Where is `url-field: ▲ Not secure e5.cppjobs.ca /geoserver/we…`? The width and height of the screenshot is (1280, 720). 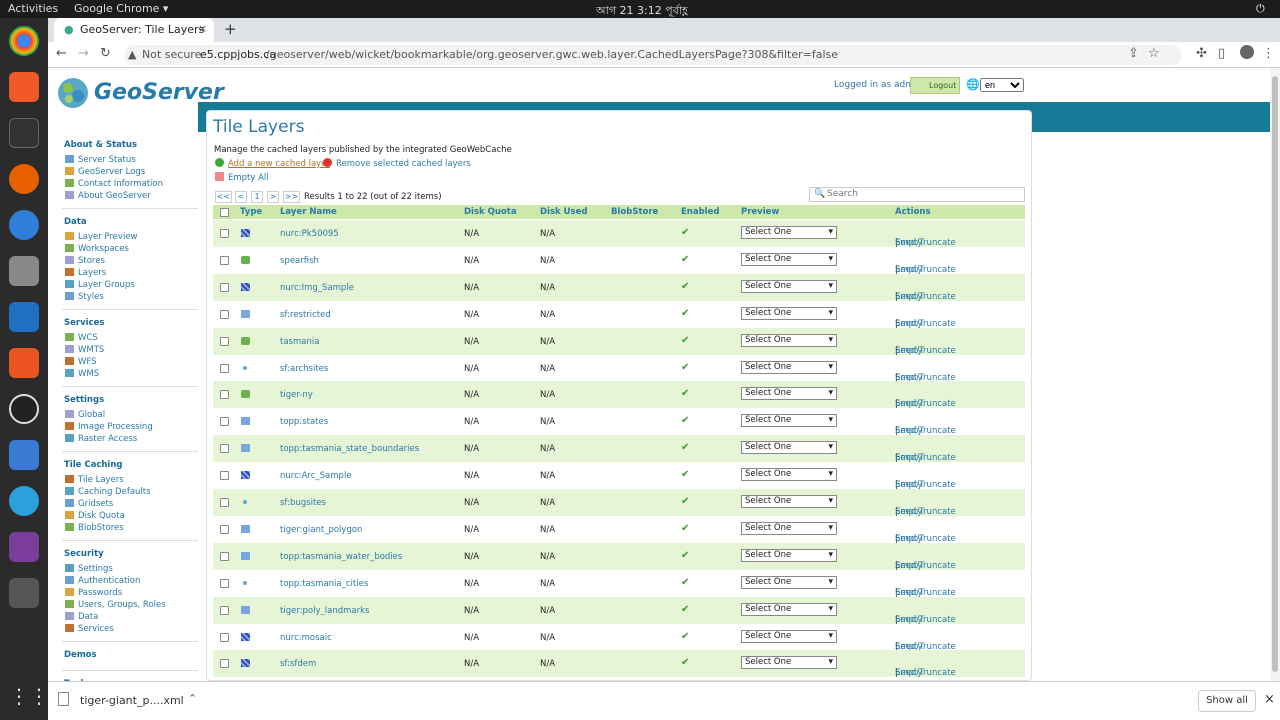
url-field: ▲ Not secure e5.cppjobs.ca /geoserver/we… is located at coordinates (653, 55).